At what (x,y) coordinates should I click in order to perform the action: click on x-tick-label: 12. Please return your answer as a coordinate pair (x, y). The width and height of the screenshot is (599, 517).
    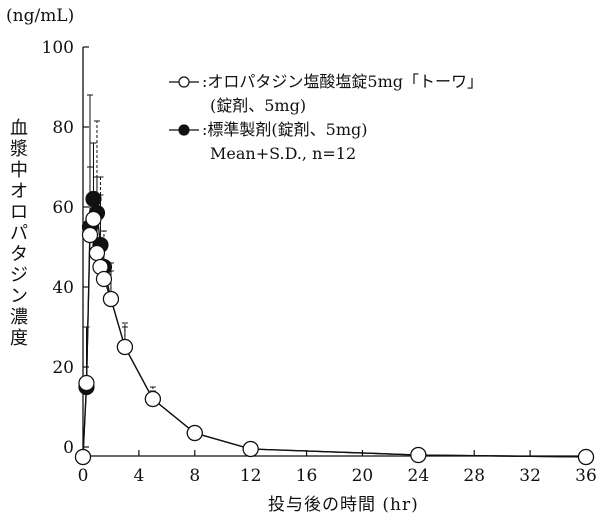
    Looking at the image, I should click on (251, 476).